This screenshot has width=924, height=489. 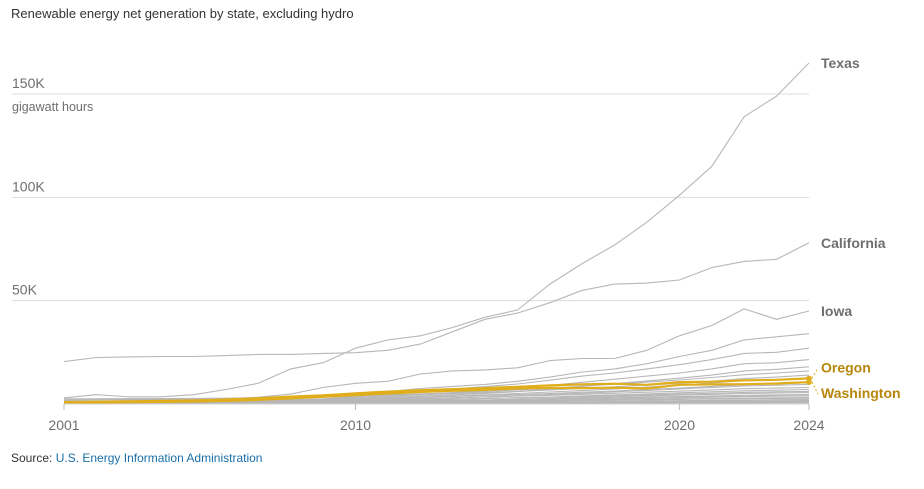 I want to click on series-labels: Texas California Iowa Oregon Washington, so click(x=856, y=228).